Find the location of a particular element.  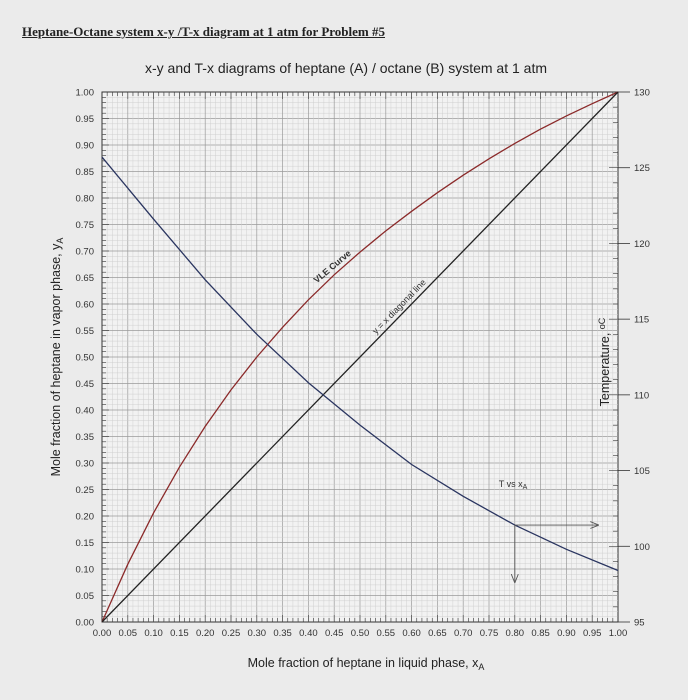

y-tick-label: 0.60 is located at coordinates (85, 305).